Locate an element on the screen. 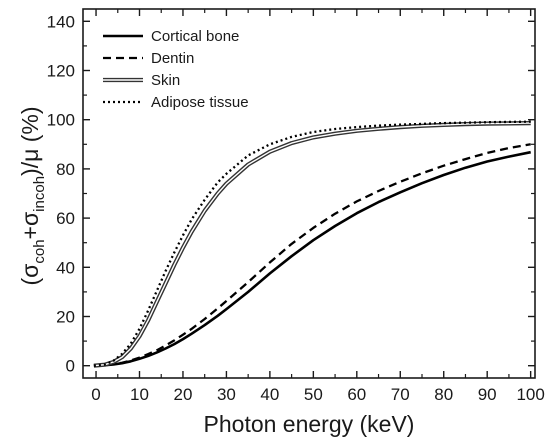  legend: Cortical bone Dentin Skin Adipose tissue is located at coordinates (176, 69).